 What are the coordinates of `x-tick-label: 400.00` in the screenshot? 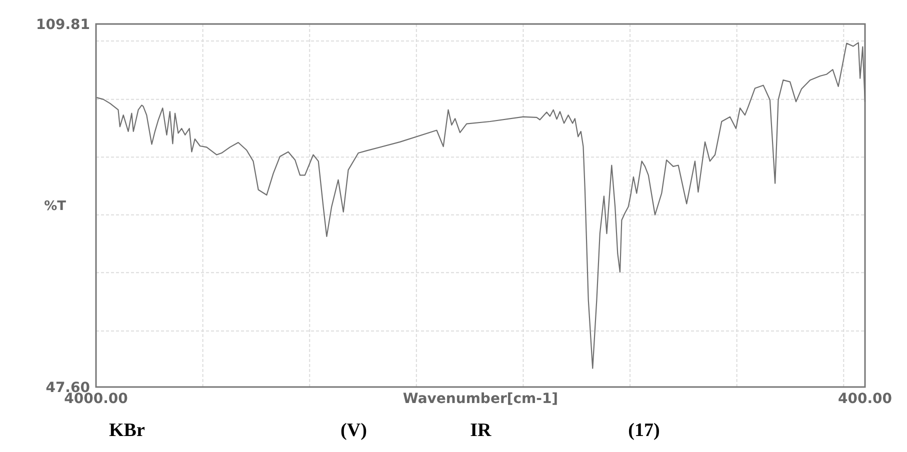 It's located at (865, 399).